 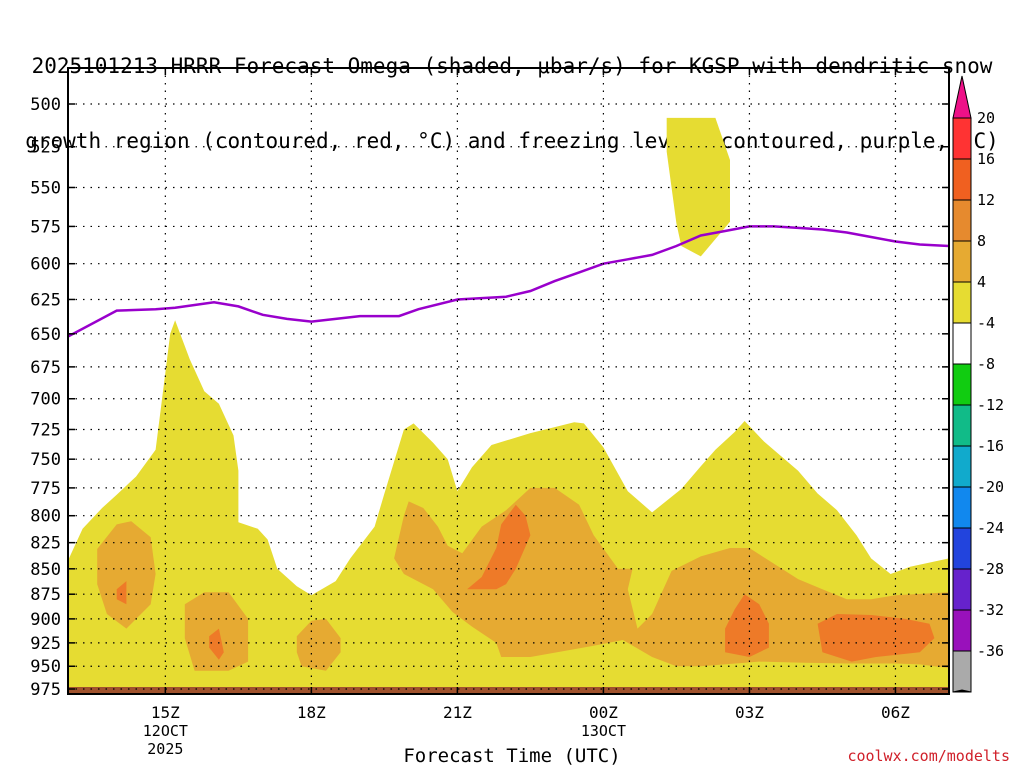 I want to click on y-tick-label-850: 850, so click(x=45, y=570).